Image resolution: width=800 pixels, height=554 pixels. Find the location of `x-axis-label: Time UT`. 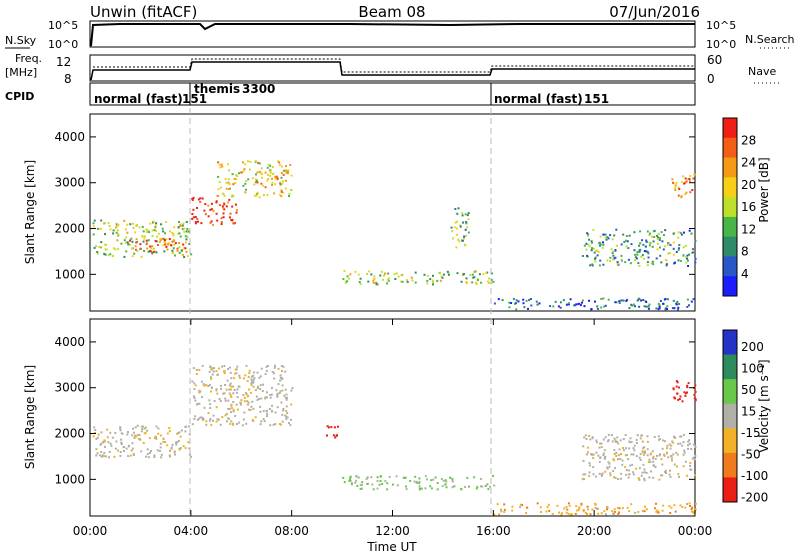

x-axis-label: Time UT is located at coordinates (391, 547).